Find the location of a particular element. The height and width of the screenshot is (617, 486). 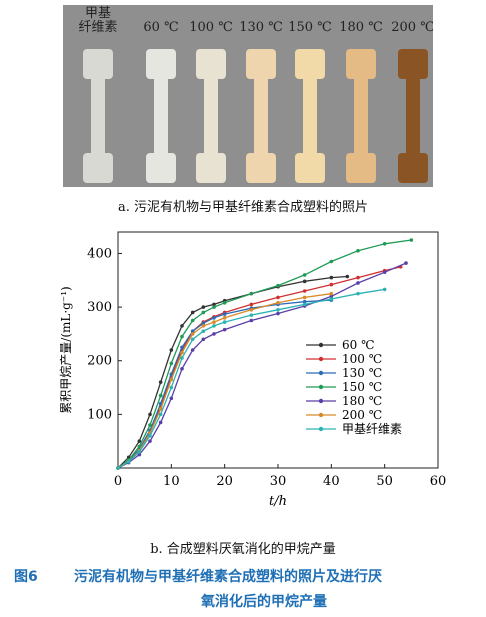

figure-caption-line1: 污泥有机物与甲基纤维素合成塑料的照片及进行厌 is located at coordinates (228, 577).